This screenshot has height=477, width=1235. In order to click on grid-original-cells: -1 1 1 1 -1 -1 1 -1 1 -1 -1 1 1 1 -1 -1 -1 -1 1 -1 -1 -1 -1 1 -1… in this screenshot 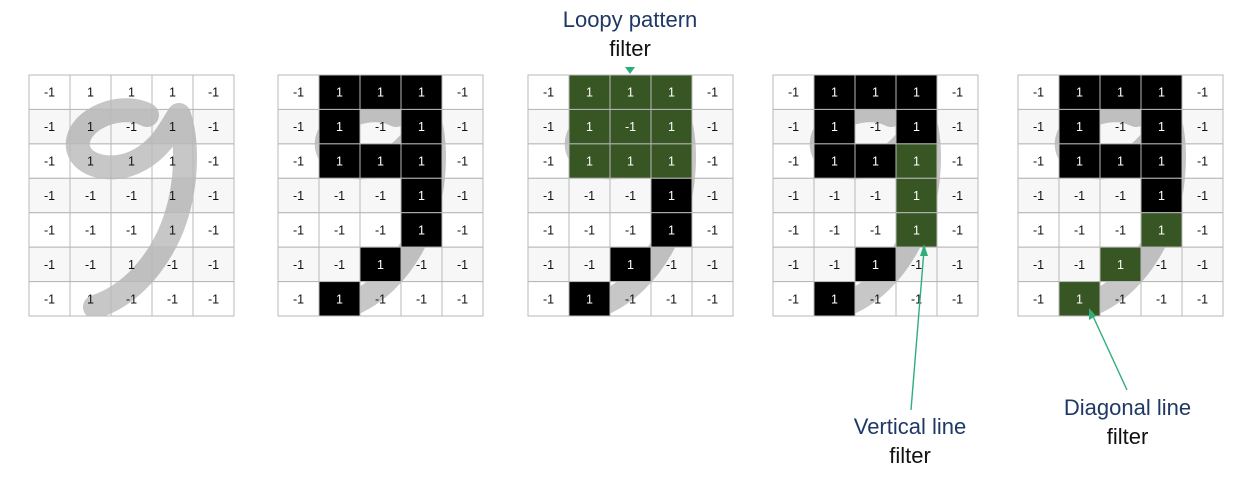, I will do `click(131, 195)`.